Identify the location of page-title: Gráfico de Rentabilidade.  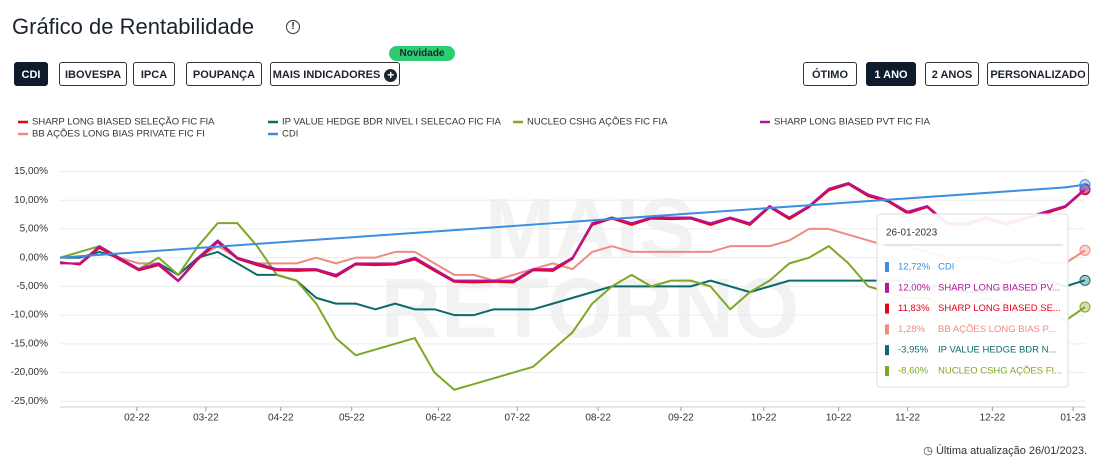
(133, 26).